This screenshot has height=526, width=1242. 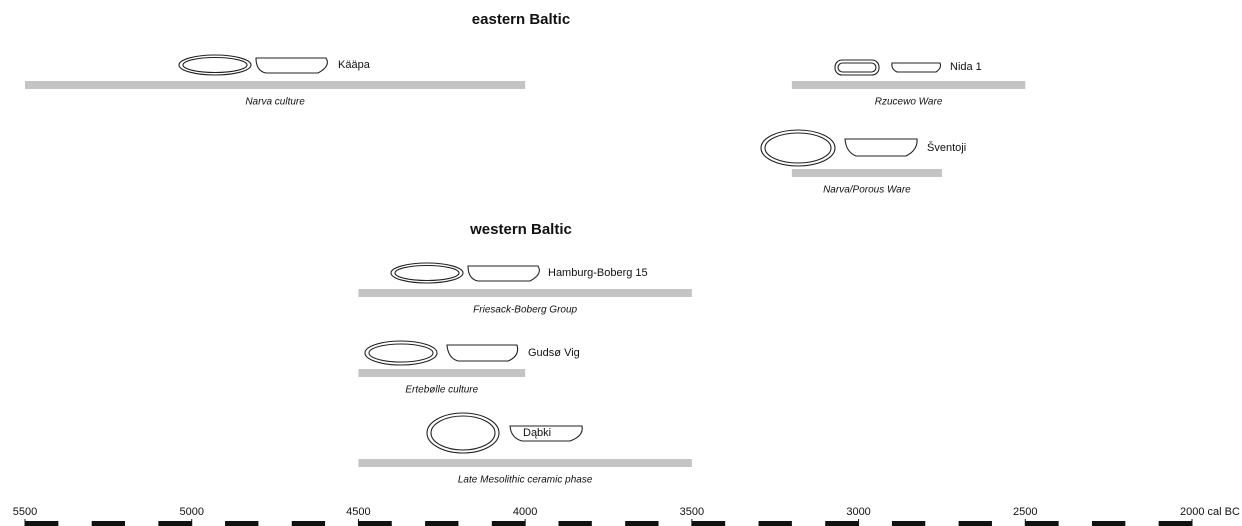 What do you see at coordinates (358, 512) in the screenshot?
I see `x-tick-label: 4500` at bounding box center [358, 512].